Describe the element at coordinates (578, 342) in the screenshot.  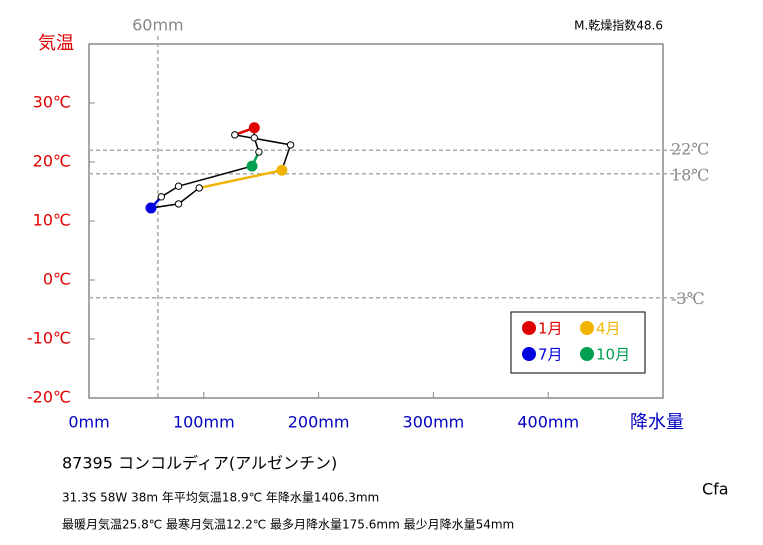
I see `legend-box` at that location.